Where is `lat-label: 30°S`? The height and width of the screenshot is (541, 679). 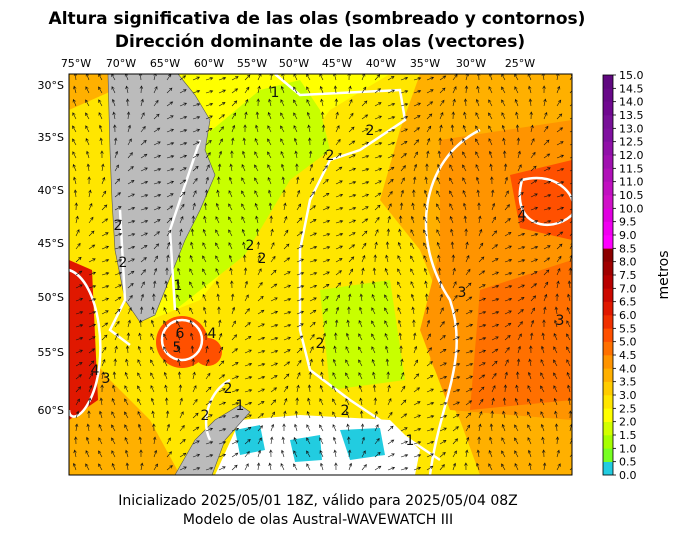
lat-label: 30°S is located at coordinates (51, 85).